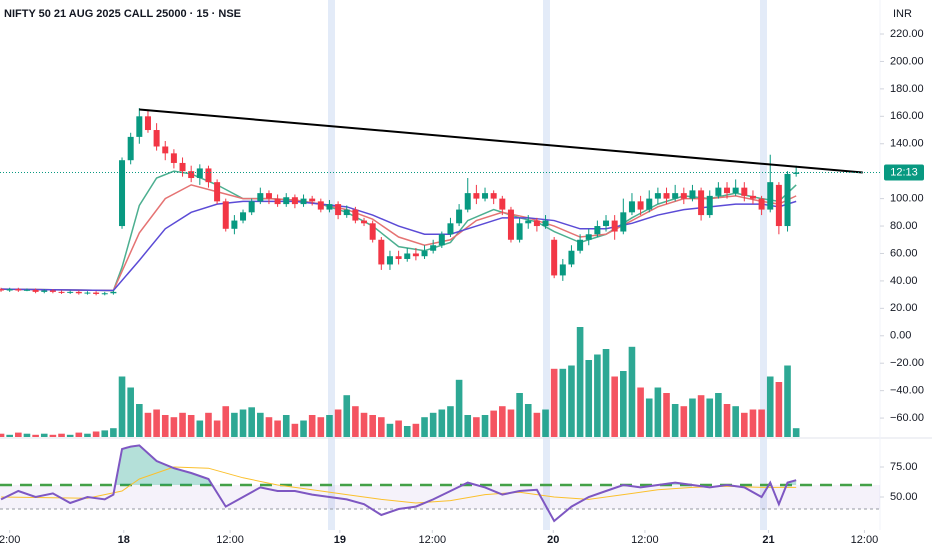 Image resolution: width=932 pixels, height=550 pixels. I want to click on y-tick-label: 40.00, so click(904, 281).